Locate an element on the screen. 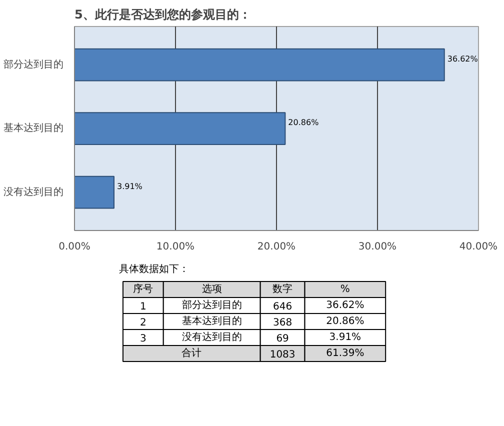  x-tick-label: 20.00% is located at coordinates (276, 247).